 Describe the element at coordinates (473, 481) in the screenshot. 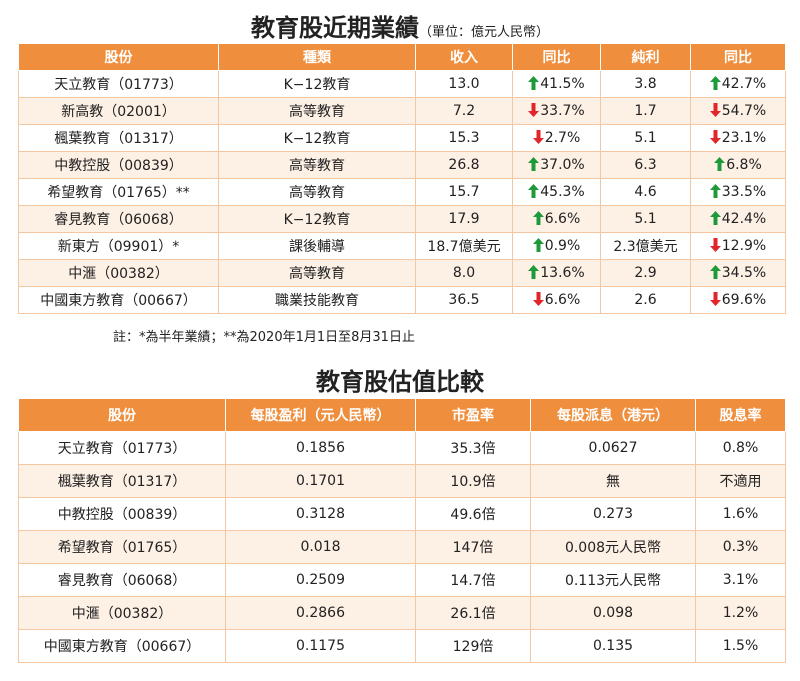

I see `cell: 10.9倍` at that location.